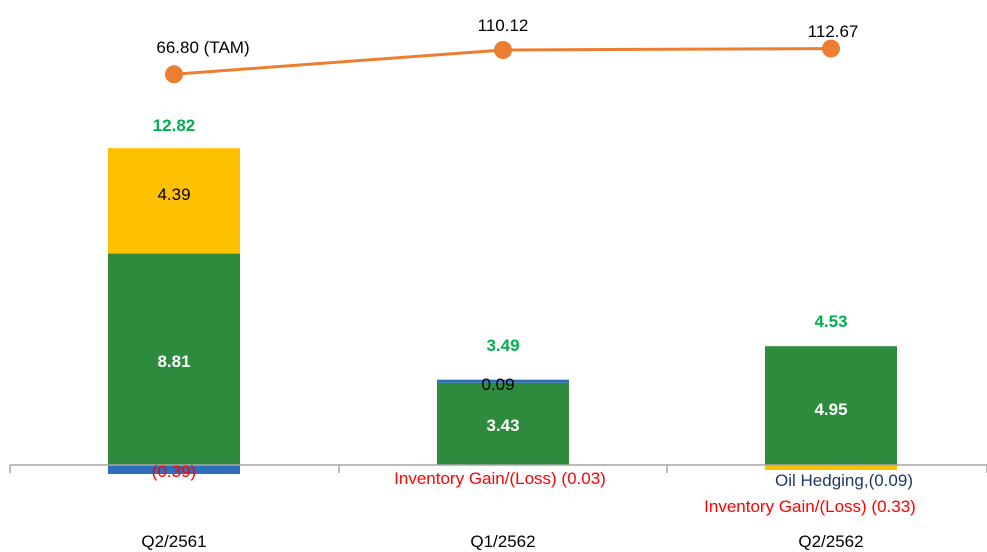  What do you see at coordinates (173, 541) in the screenshot?
I see `x-tick-label-0: Q2/2561` at bounding box center [173, 541].